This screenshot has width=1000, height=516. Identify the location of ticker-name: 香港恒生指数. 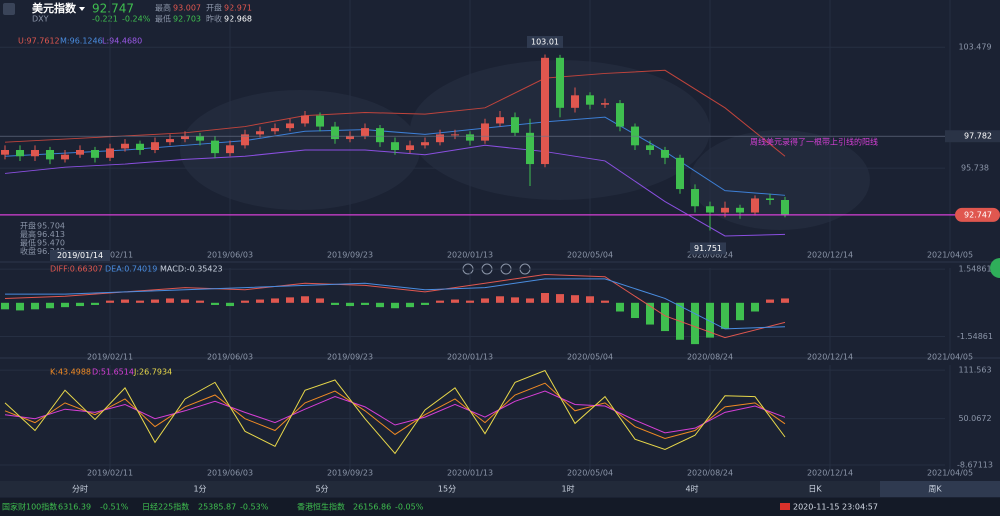
(321, 507).